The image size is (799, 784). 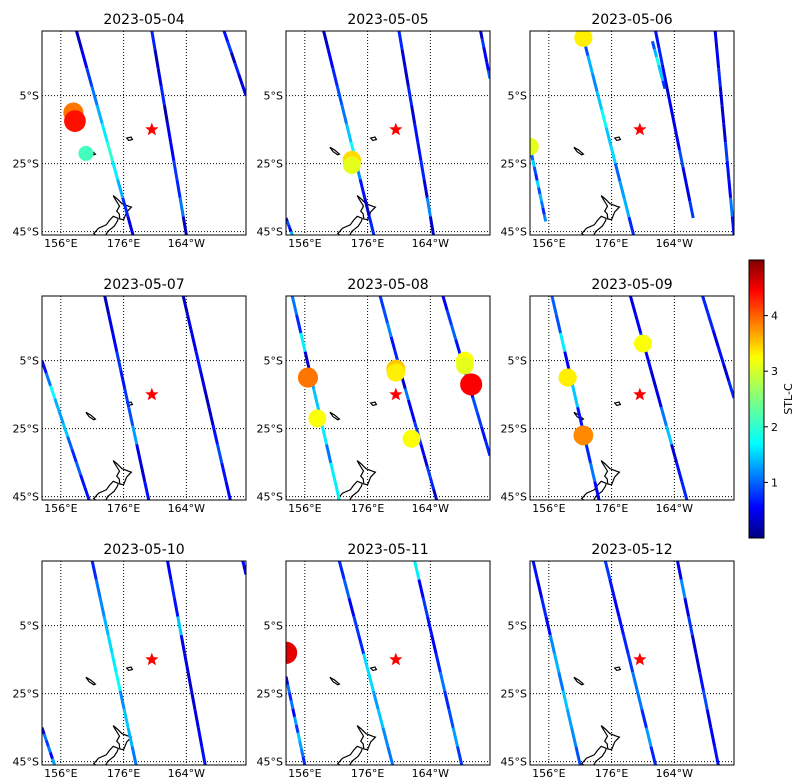 I want to click on star-marker, so click(x=152, y=659).